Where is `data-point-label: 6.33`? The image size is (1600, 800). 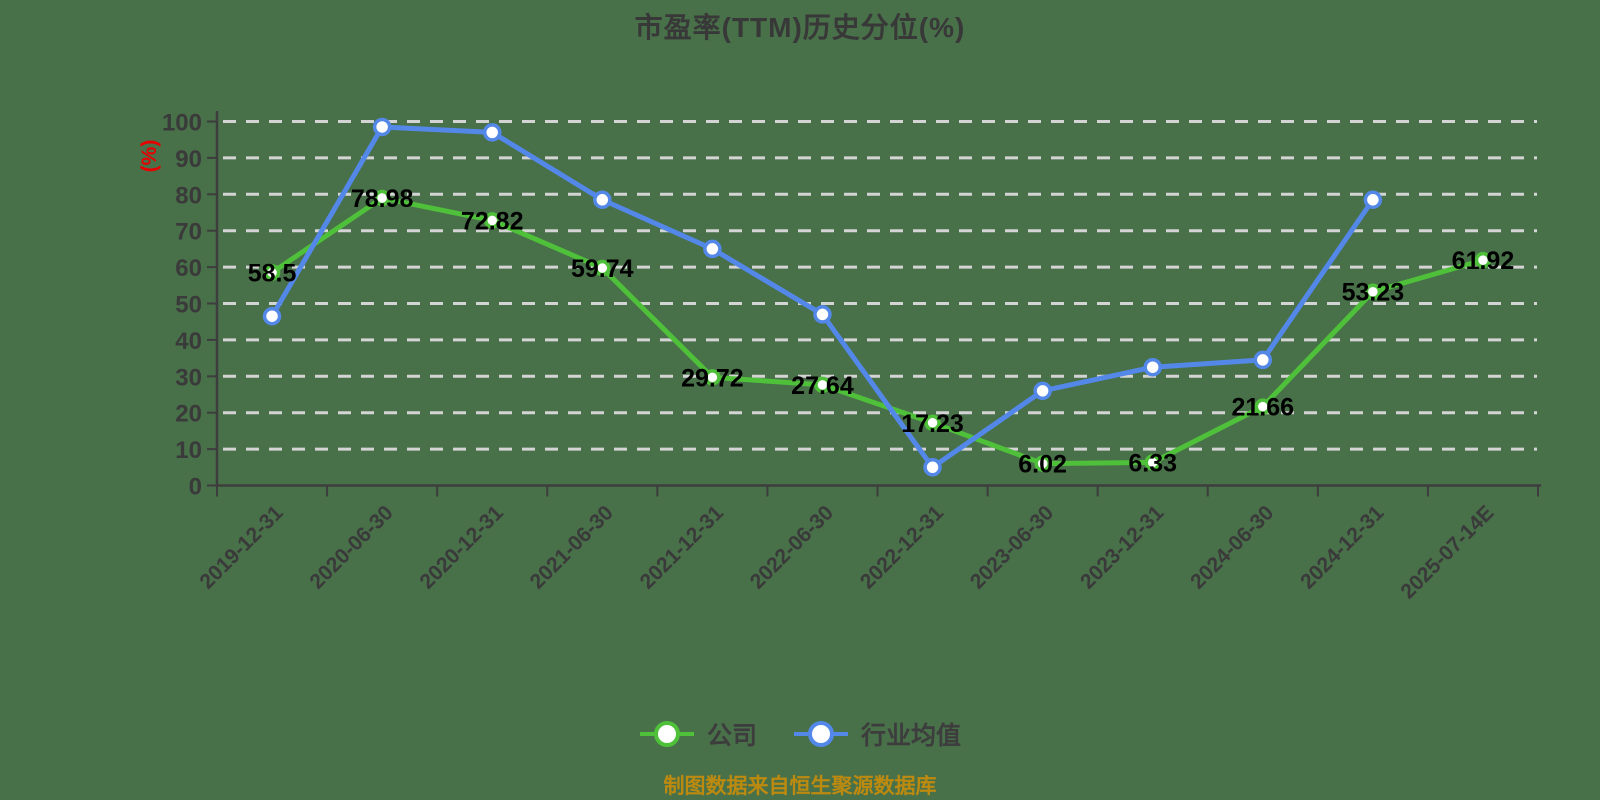
data-point-label: 6.33 is located at coordinates (1152, 463).